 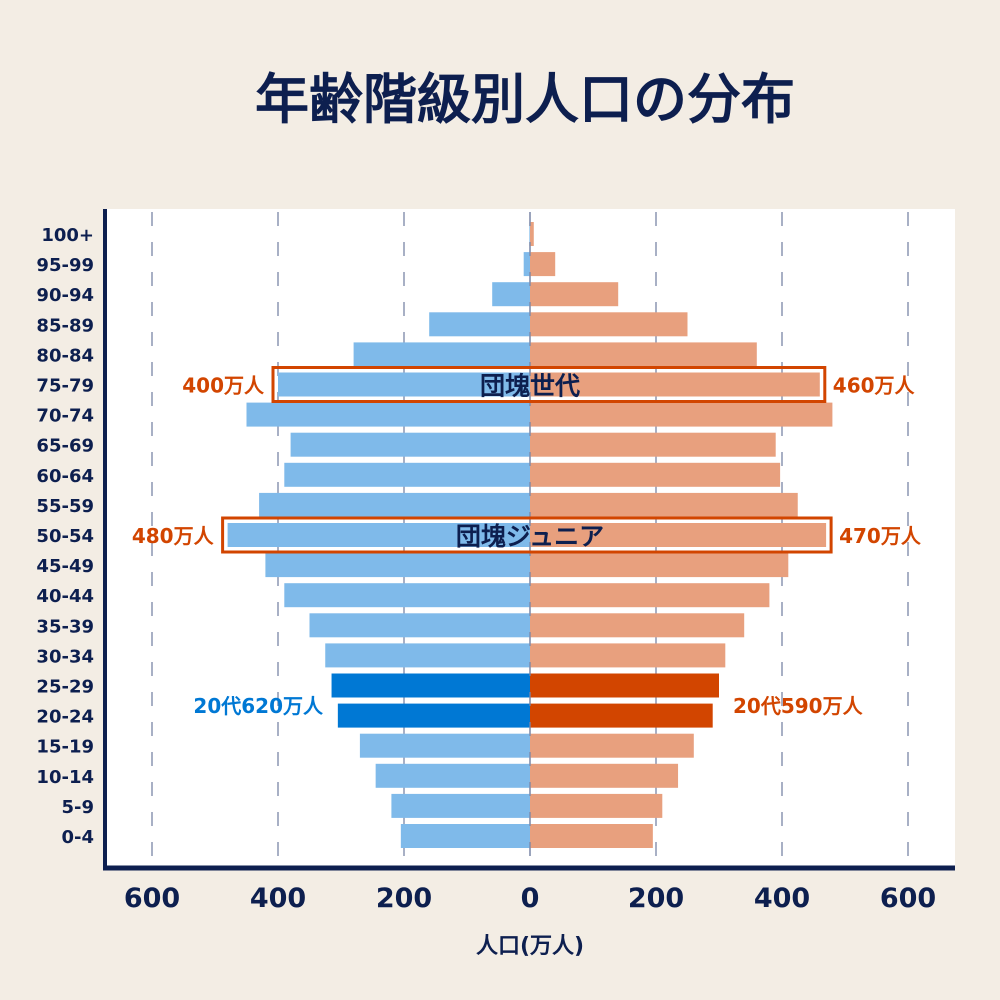 What do you see at coordinates (65, 536) in the screenshot?
I see `y-tick-label: 50-54` at bounding box center [65, 536].